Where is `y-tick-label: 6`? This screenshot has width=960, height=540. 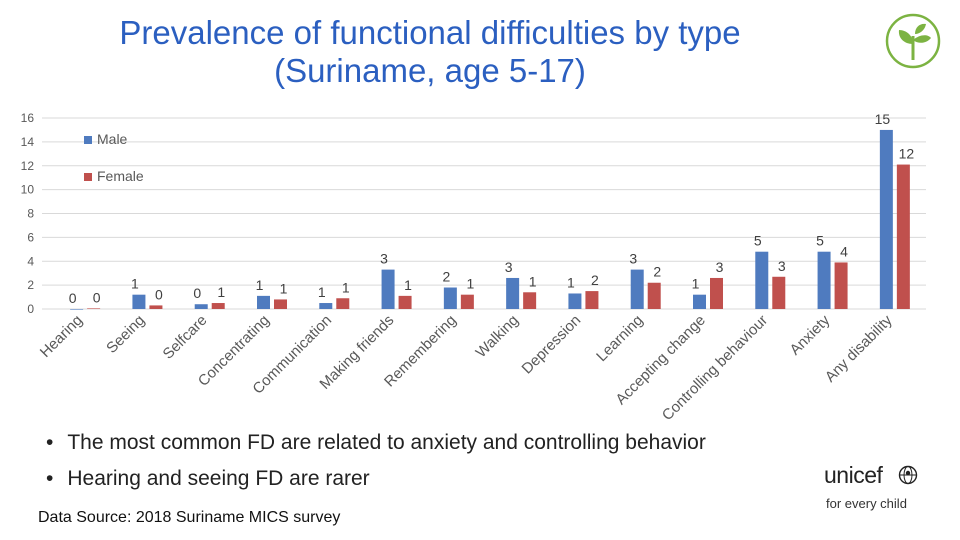
y-tick-label: 6 is located at coordinates (30, 237).